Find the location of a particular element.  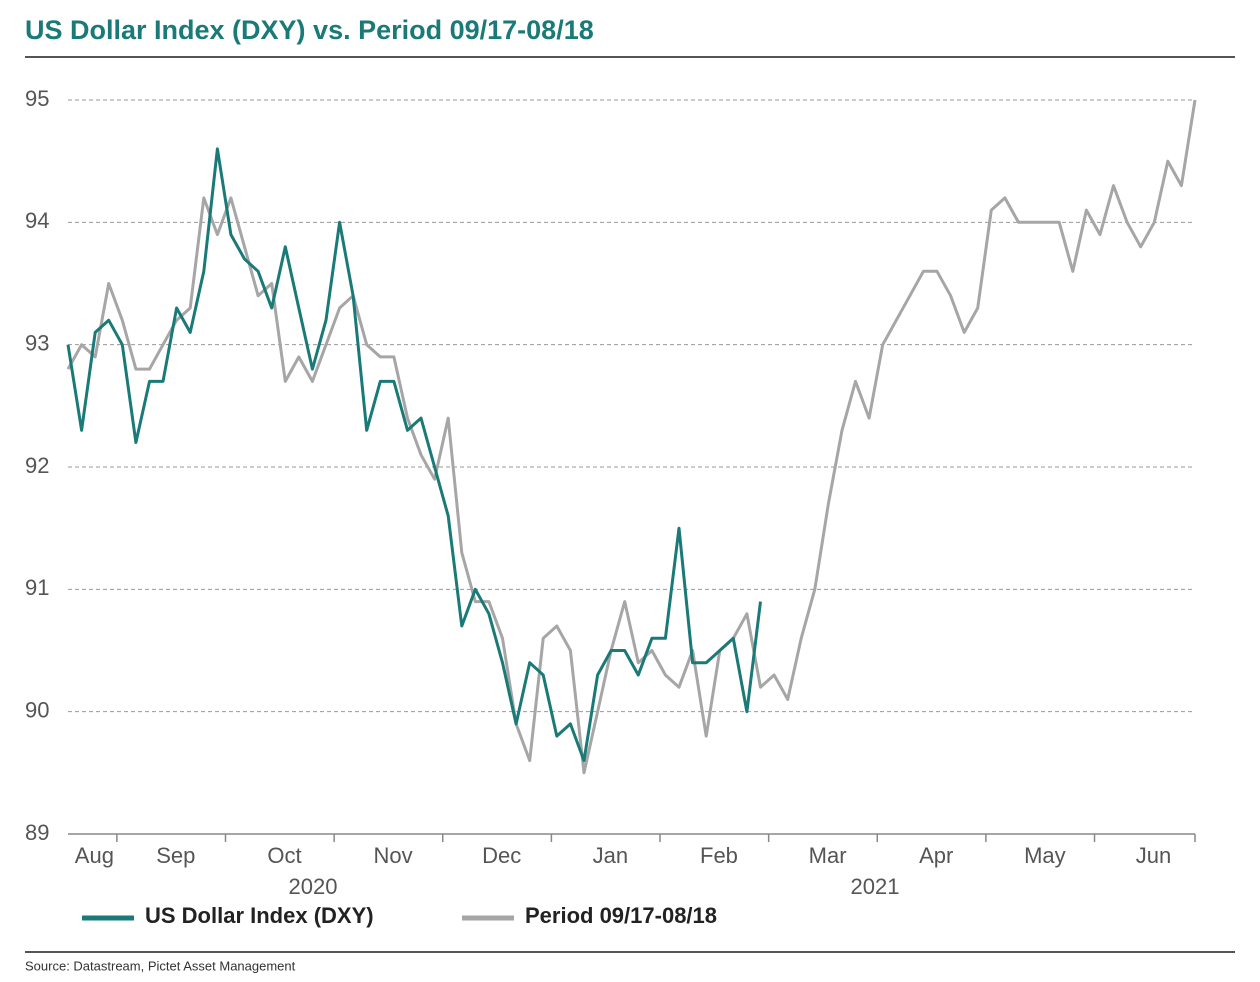

y-tick-label: 94 is located at coordinates (37, 220).